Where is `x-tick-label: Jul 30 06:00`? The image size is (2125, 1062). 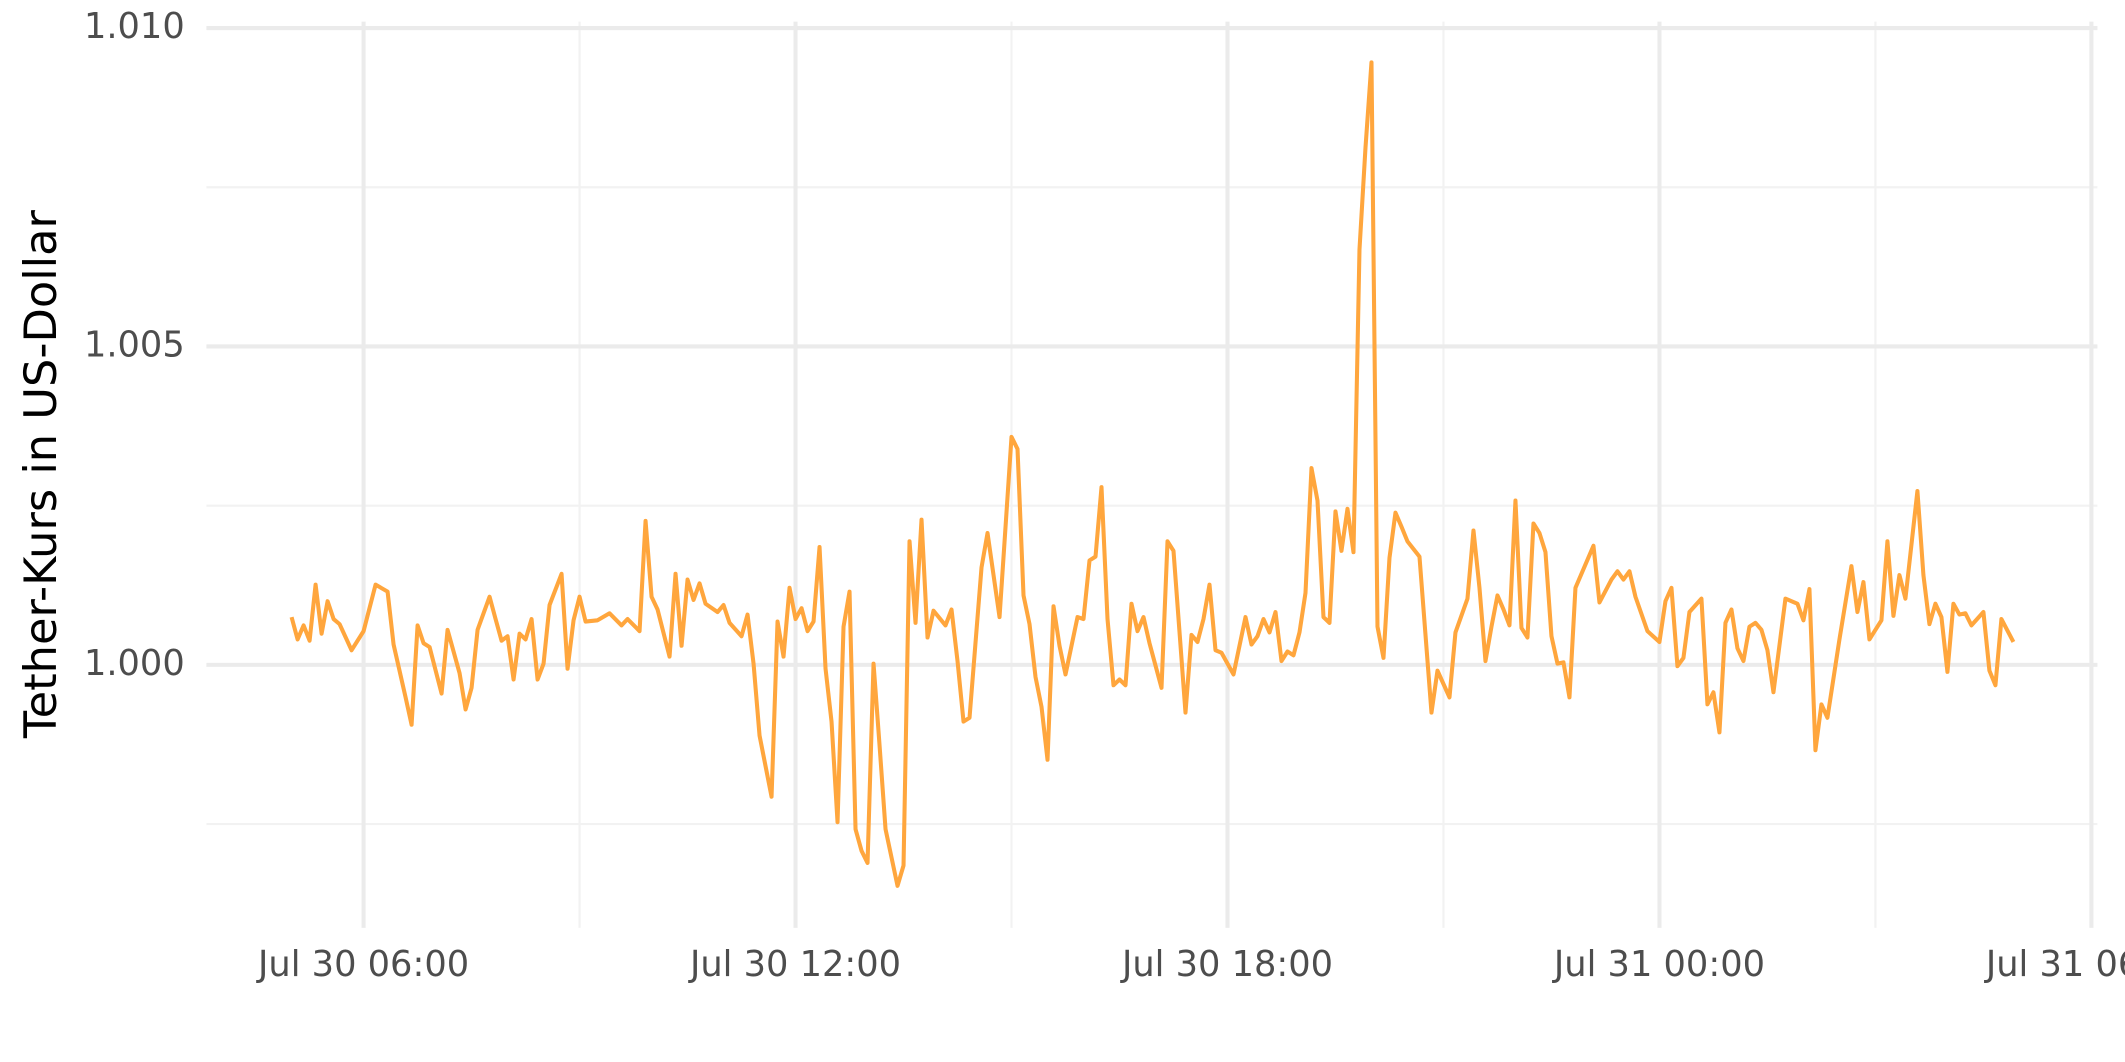
x-tick-label: Jul 30 06:00 is located at coordinates (362, 964).